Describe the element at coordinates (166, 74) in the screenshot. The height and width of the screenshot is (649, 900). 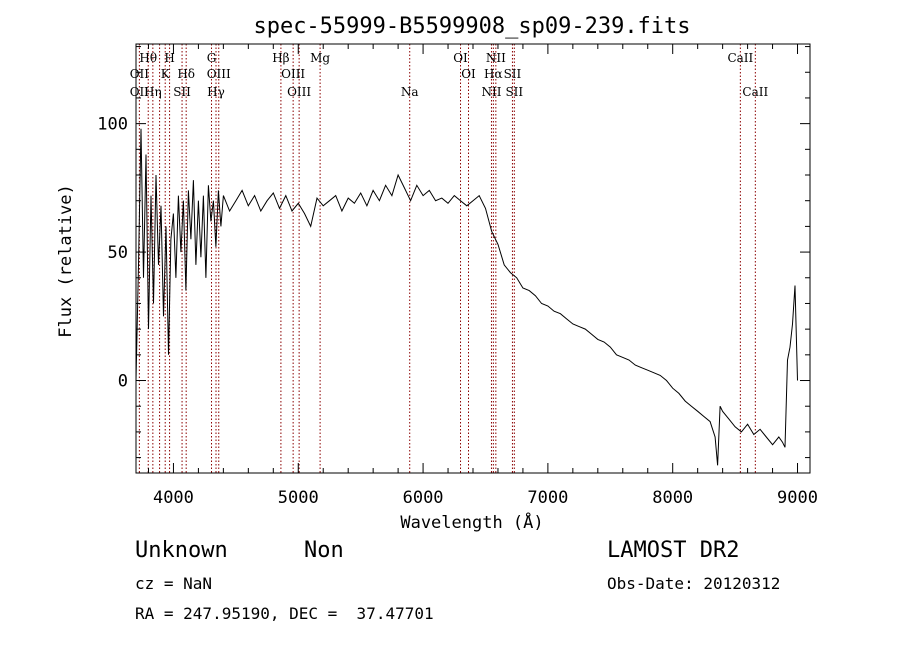
I see `line-label-5: K` at that location.